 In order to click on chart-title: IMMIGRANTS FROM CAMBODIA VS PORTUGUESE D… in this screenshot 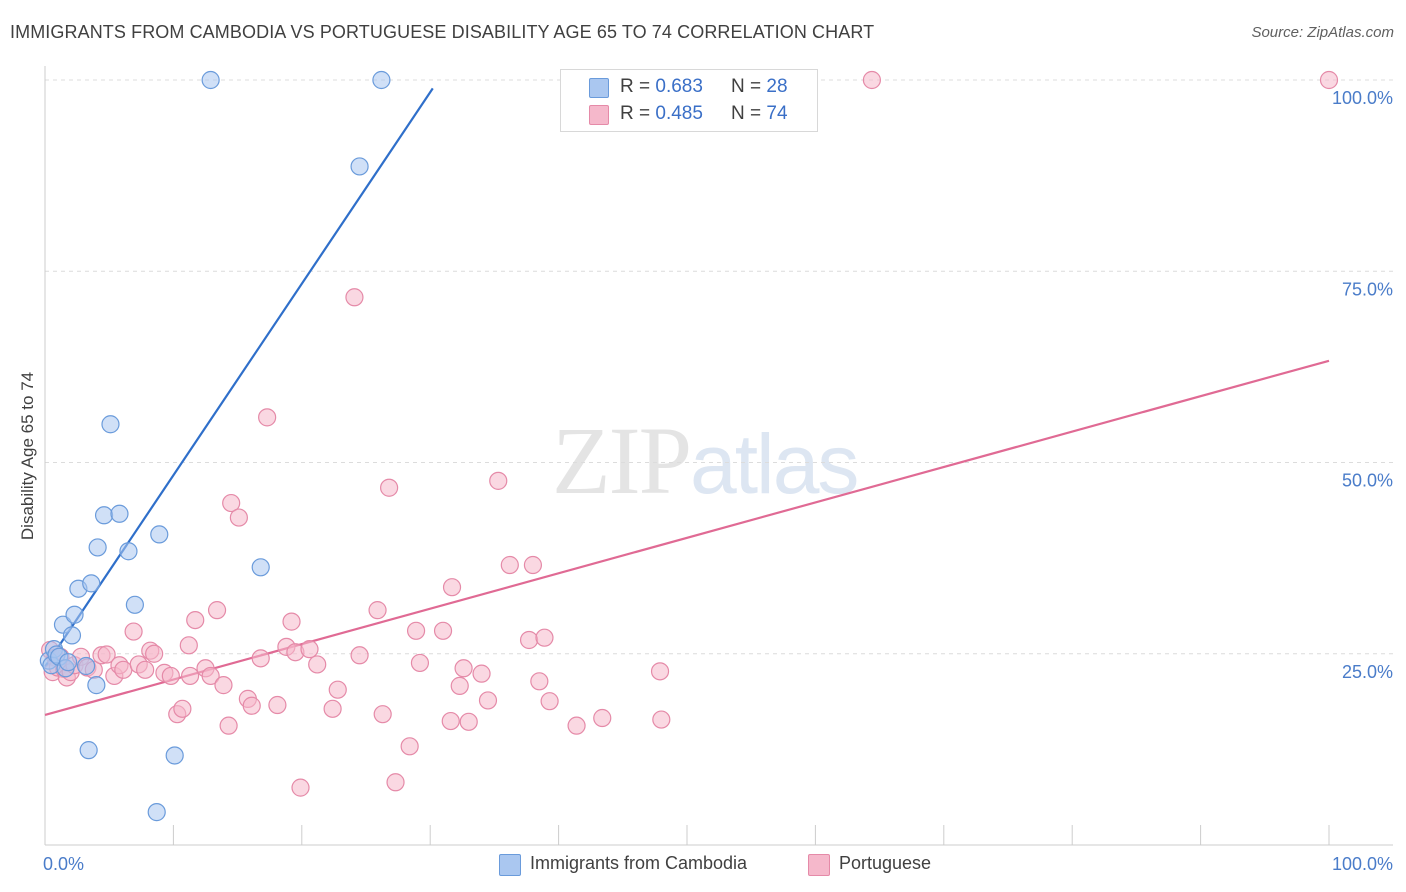, I will do `click(442, 32)`.